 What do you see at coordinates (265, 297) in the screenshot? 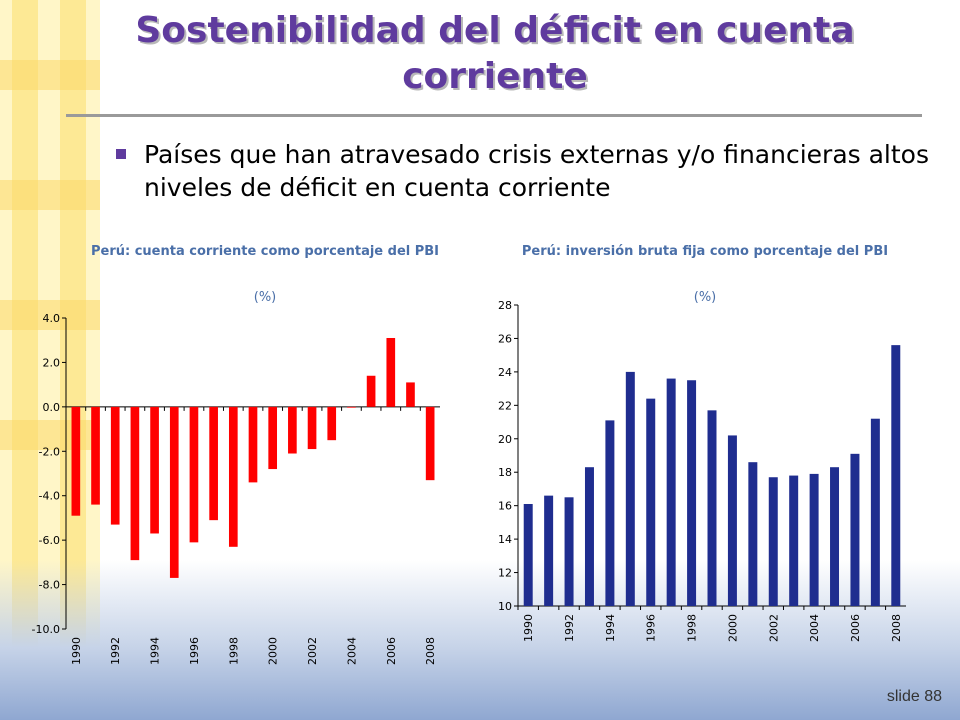
I see `chart-1-unit: (%)` at bounding box center [265, 297].